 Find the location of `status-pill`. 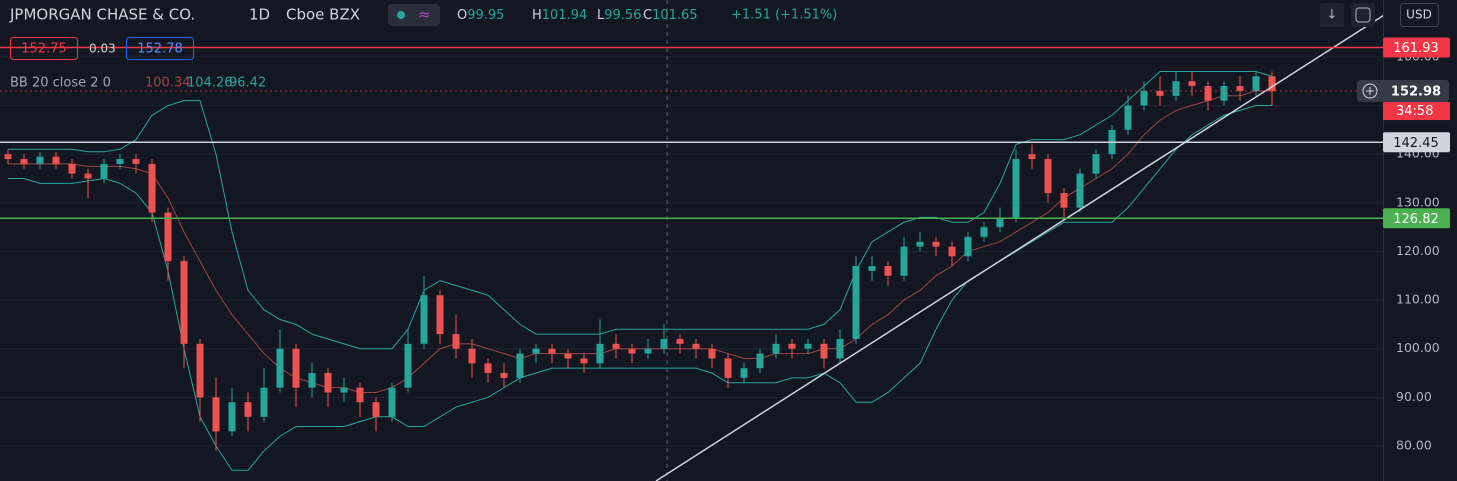

status-pill is located at coordinates (414, 15).